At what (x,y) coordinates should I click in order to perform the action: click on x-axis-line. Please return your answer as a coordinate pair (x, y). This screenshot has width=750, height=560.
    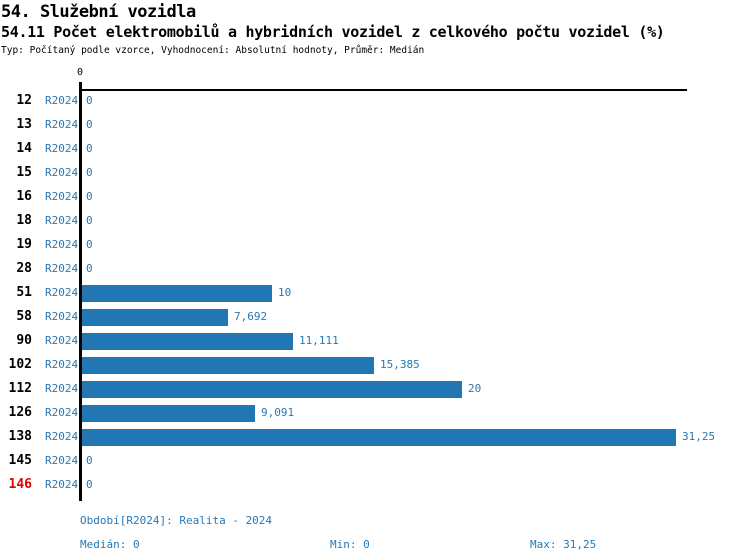
    Looking at the image, I should click on (383, 90).